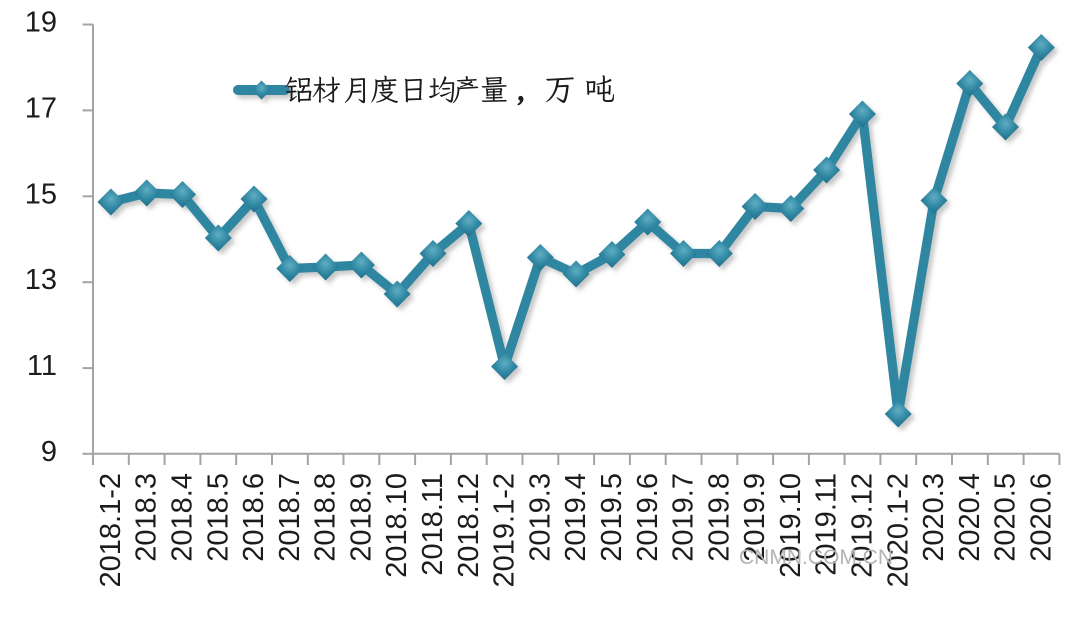 The image size is (1080, 627). What do you see at coordinates (505, 530) in the screenshot?
I see `svg-text: 2019.1-2` at bounding box center [505, 530].